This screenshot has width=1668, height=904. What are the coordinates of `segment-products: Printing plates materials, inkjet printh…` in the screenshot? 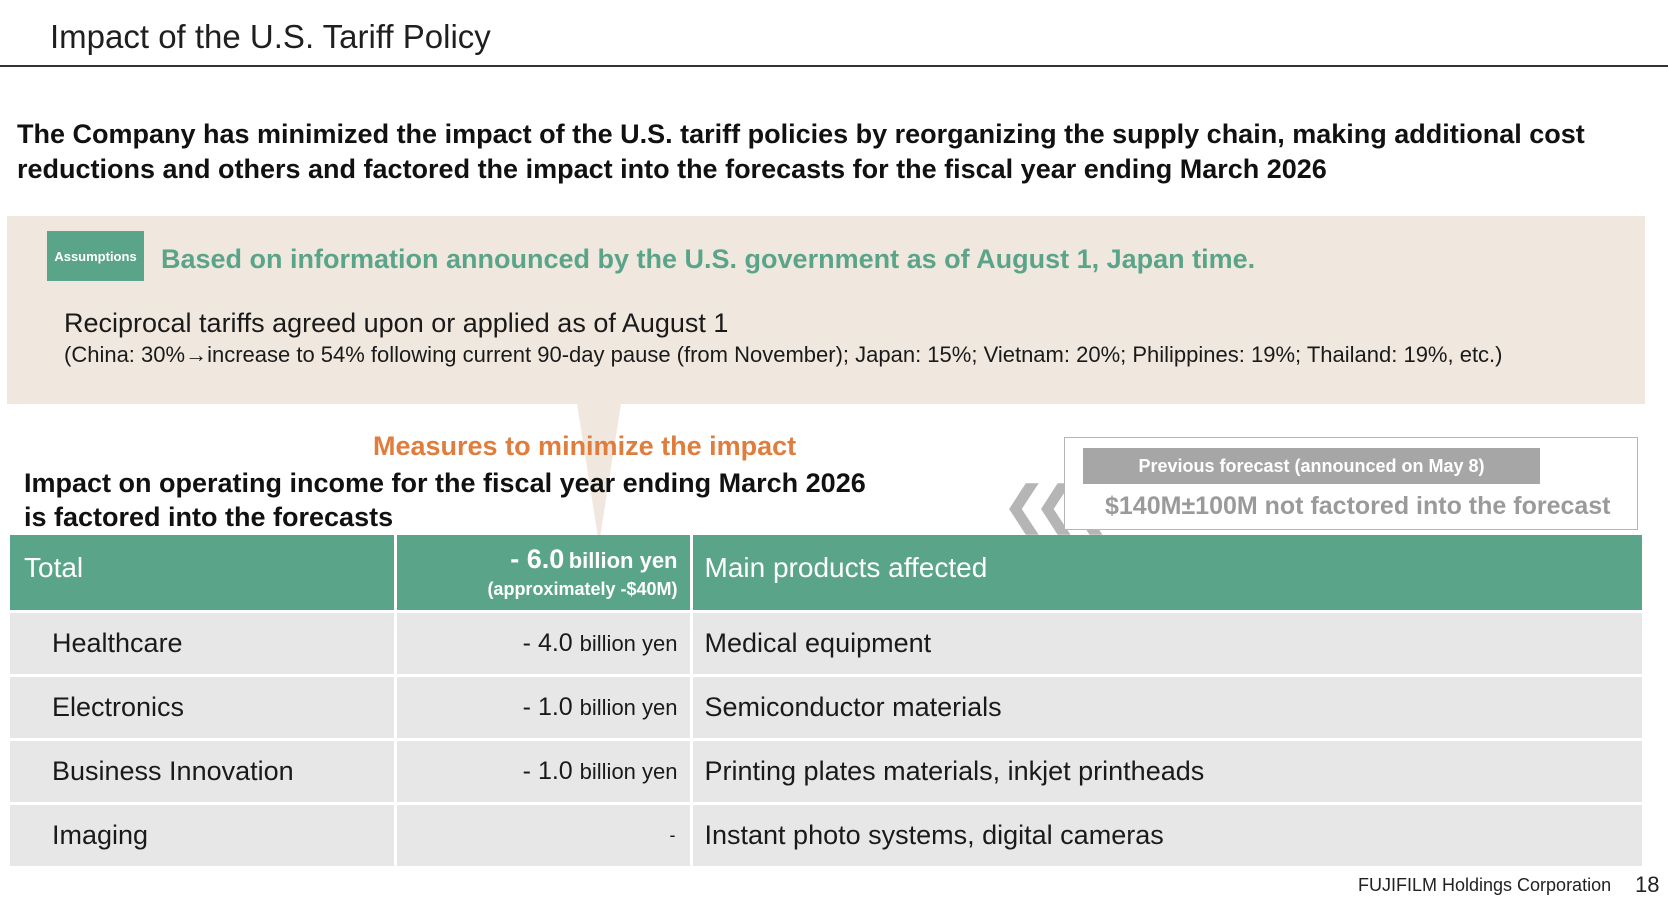 It's located at (1166, 772).